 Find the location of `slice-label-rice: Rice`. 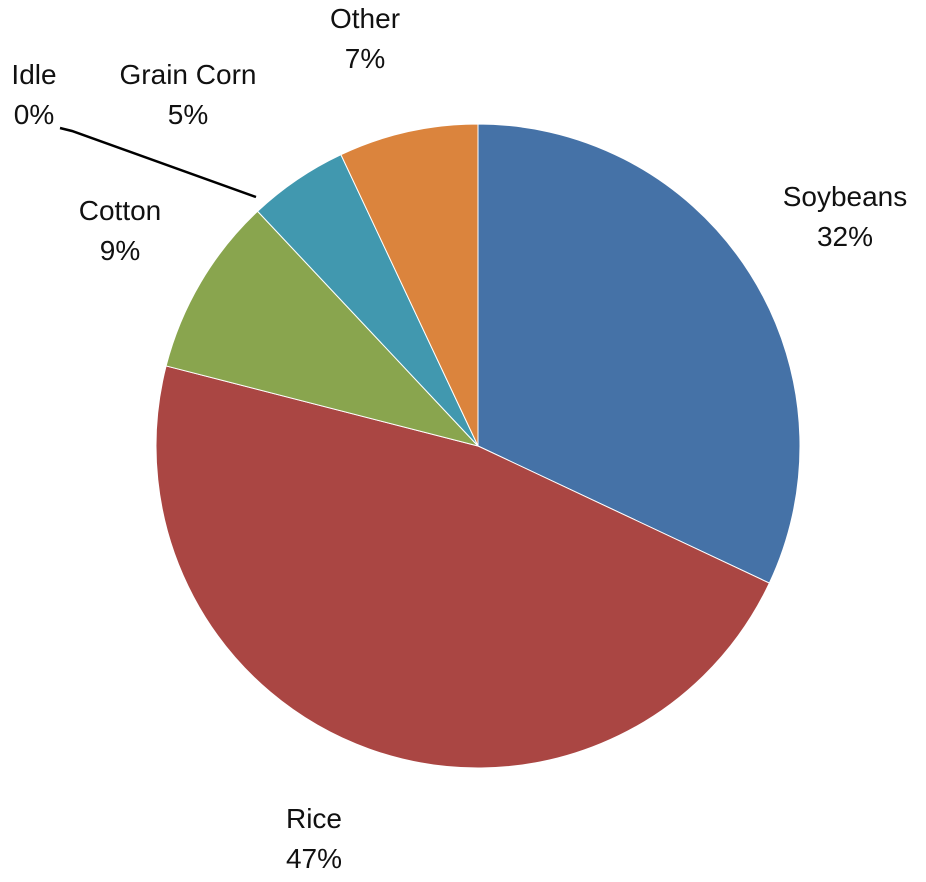

slice-label-rice: Rice is located at coordinates (314, 818).